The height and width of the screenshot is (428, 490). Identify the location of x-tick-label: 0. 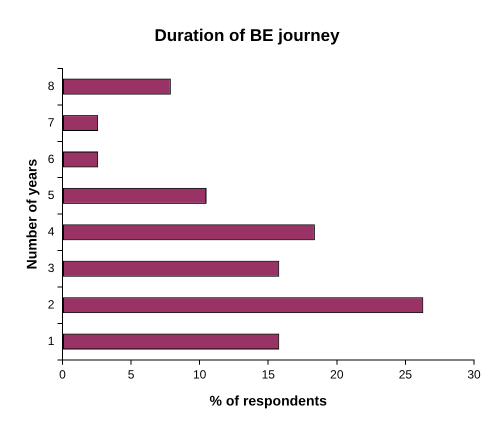
(62, 374).